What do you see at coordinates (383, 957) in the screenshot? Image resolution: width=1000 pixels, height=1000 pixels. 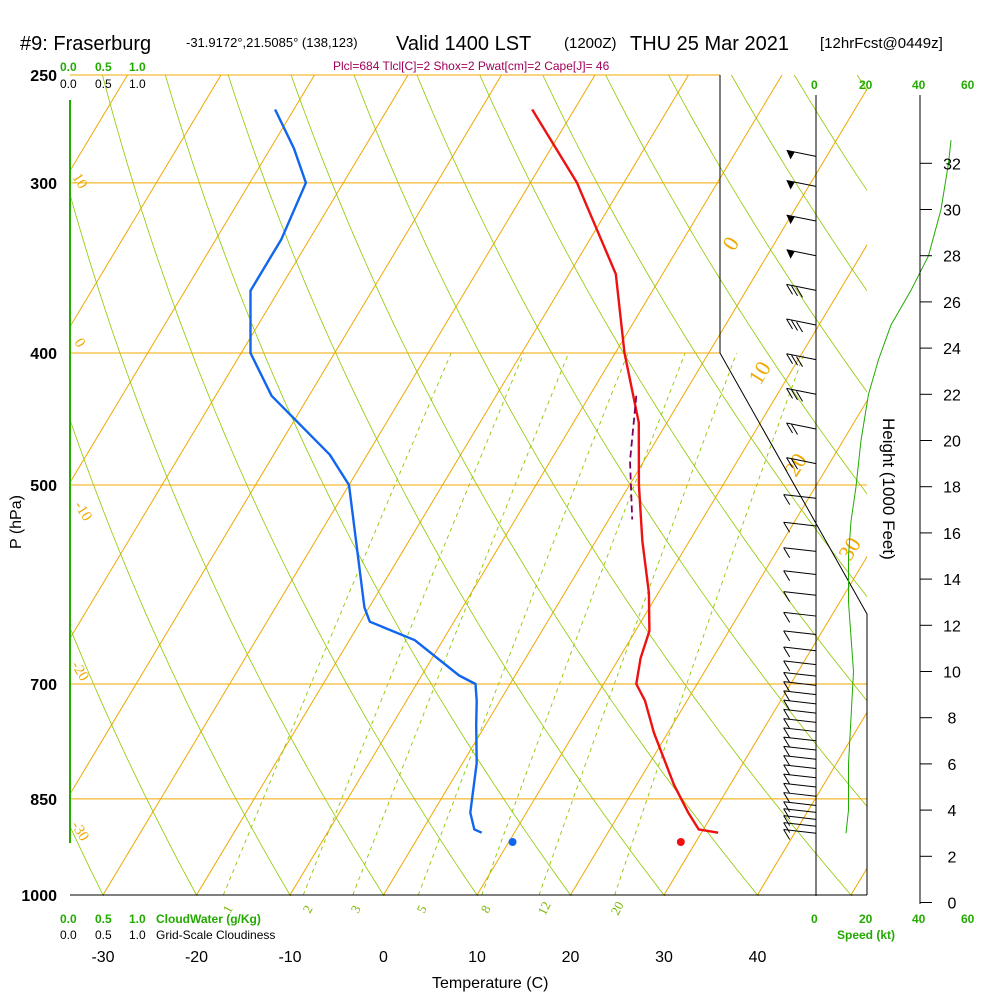 I see `temperature-tick-label: 0` at bounding box center [383, 957].